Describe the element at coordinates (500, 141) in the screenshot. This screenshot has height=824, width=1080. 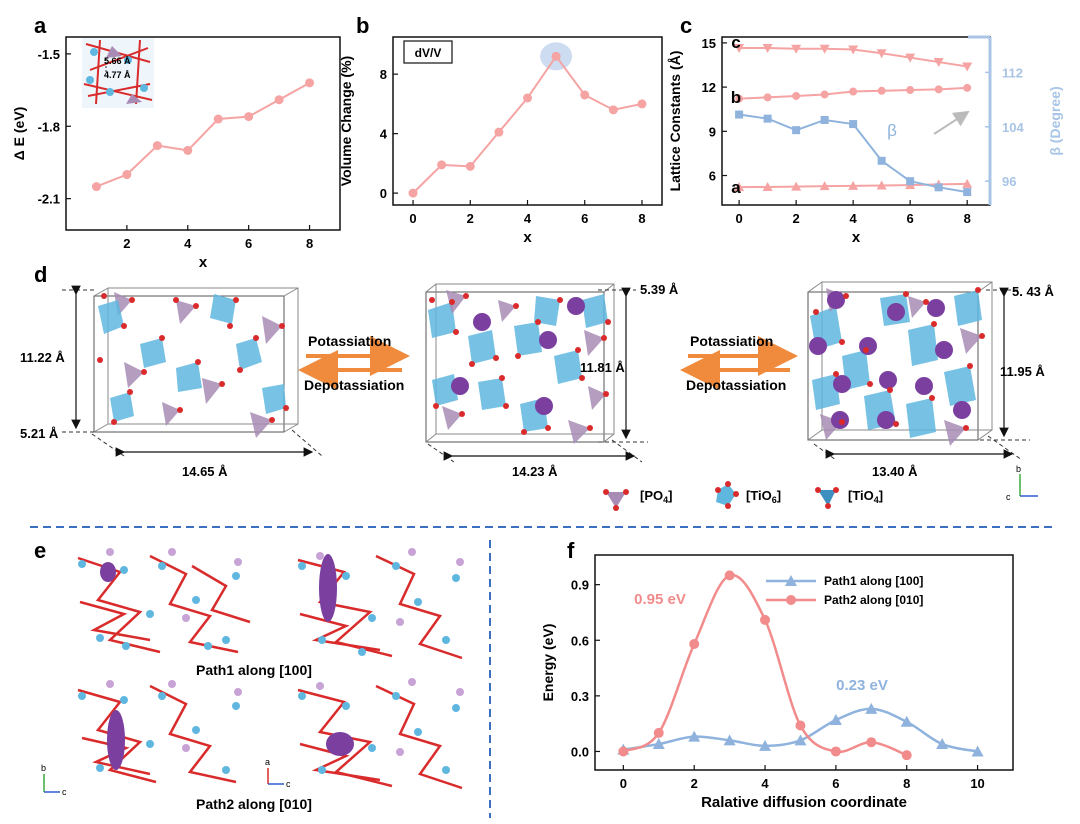
I see `chart-b: 0 2 4 6 8 0 4 8 x Volume Change (%) dV/V` at that location.